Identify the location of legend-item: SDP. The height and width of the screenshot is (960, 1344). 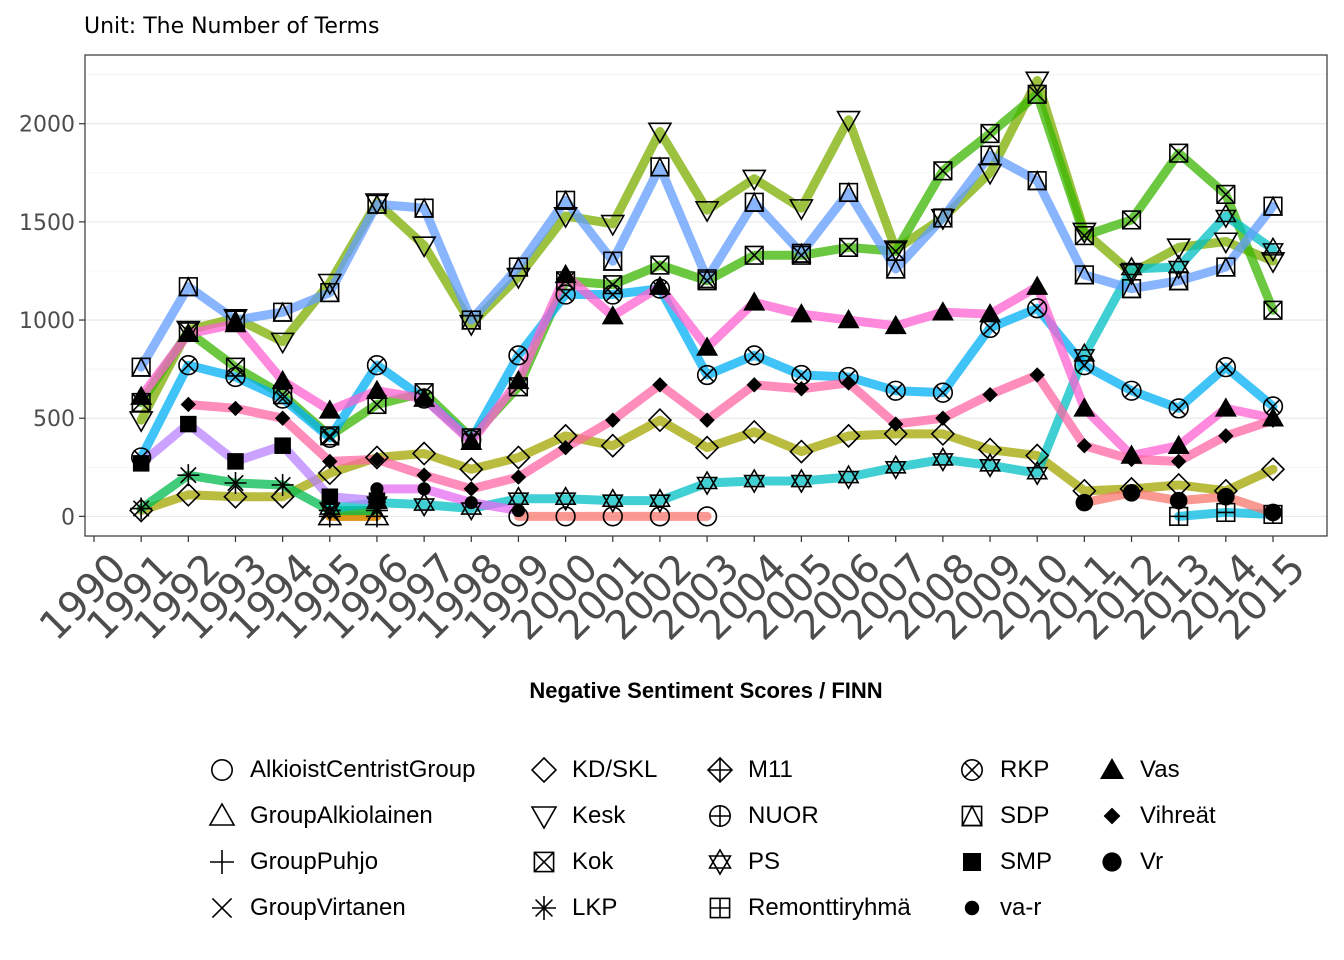
(999, 816).